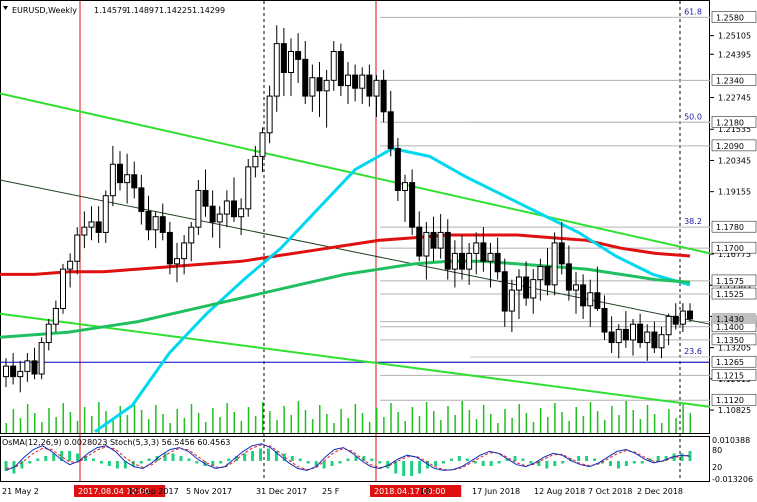  Describe the element at coordinates (734, 410) in the screenshot. I see `price-tick-label: 1.10825` at that location.